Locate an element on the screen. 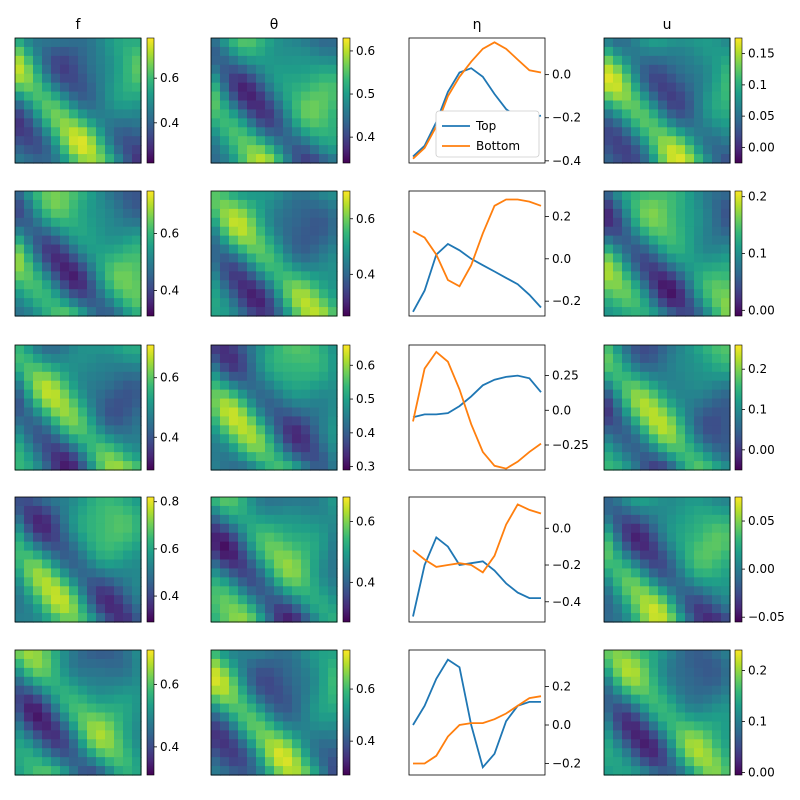  colorbar-tick-label: 0.4 is located at coordinates (169, 123).